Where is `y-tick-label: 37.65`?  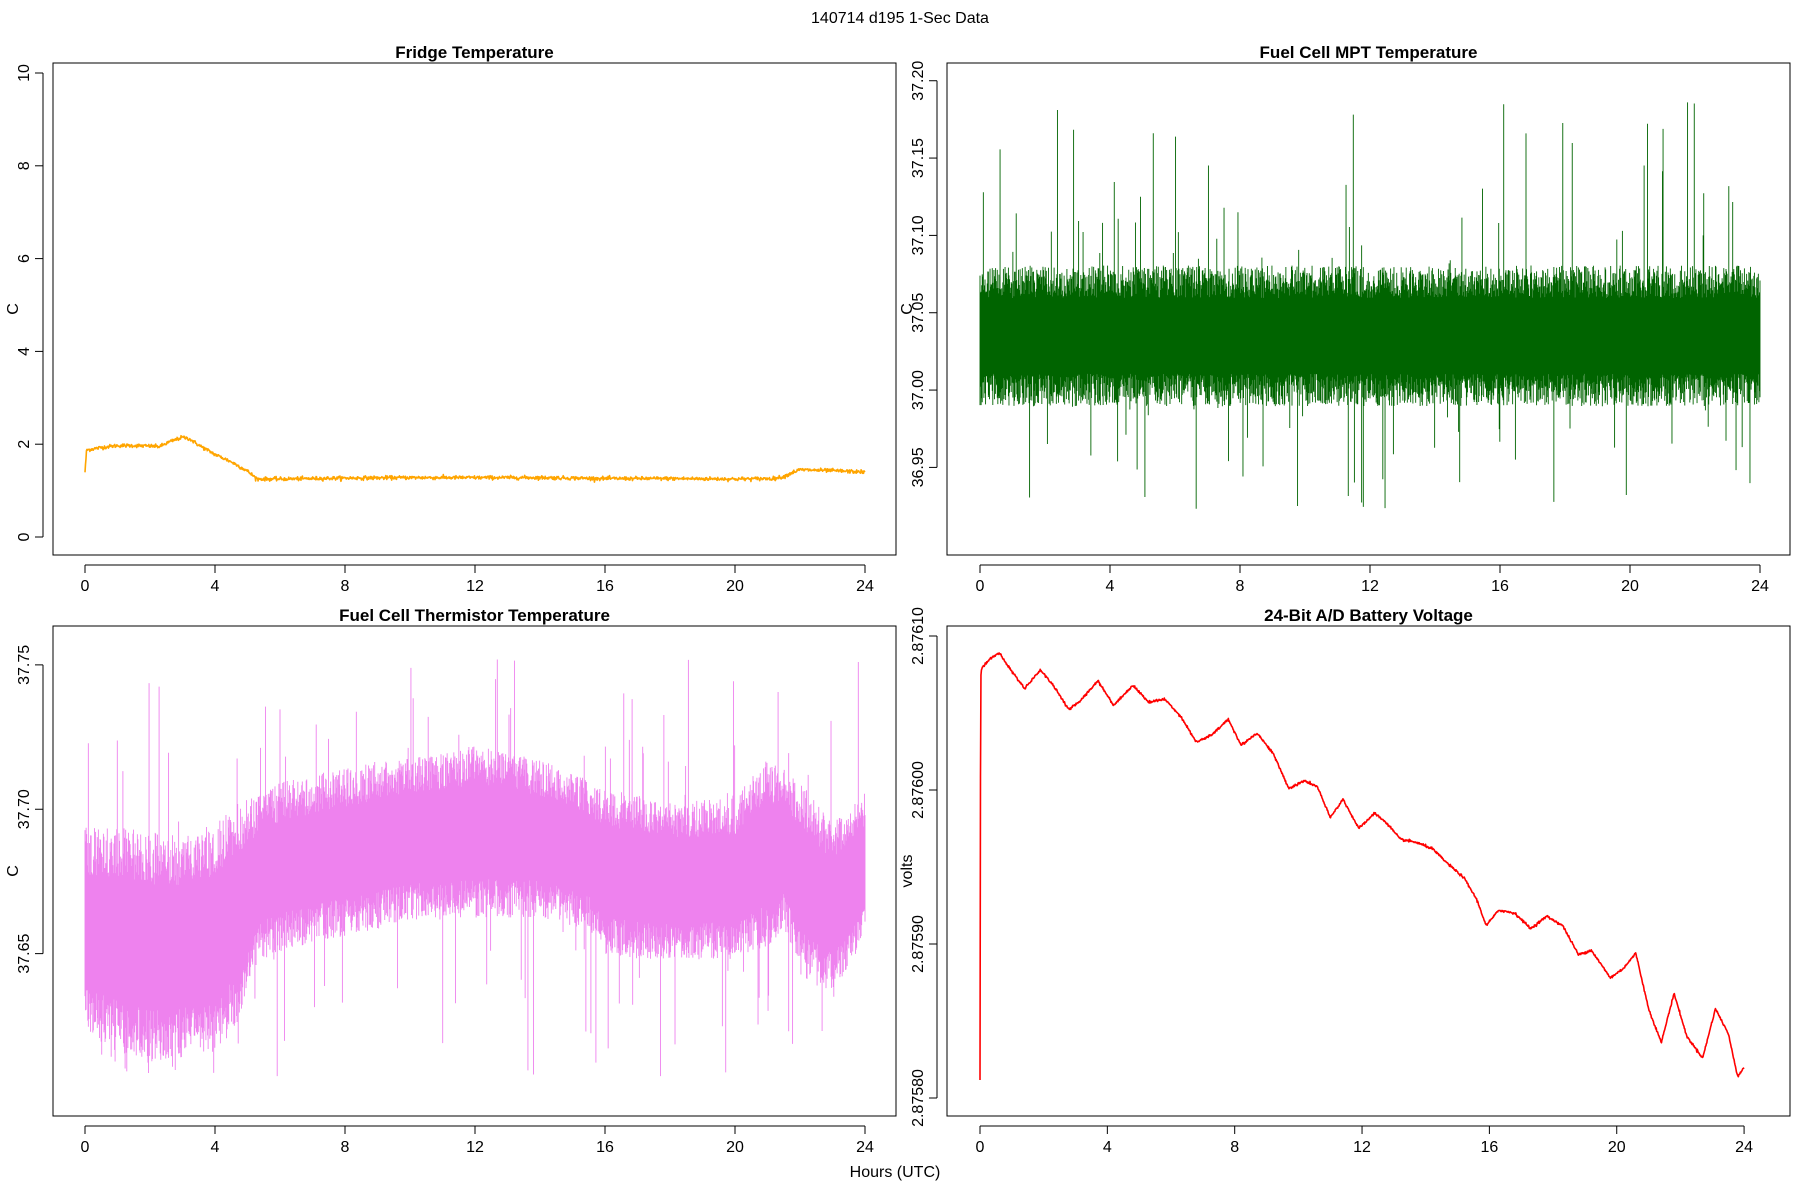
y-tick-label: 37.65 is located at coordinates (24, 954).